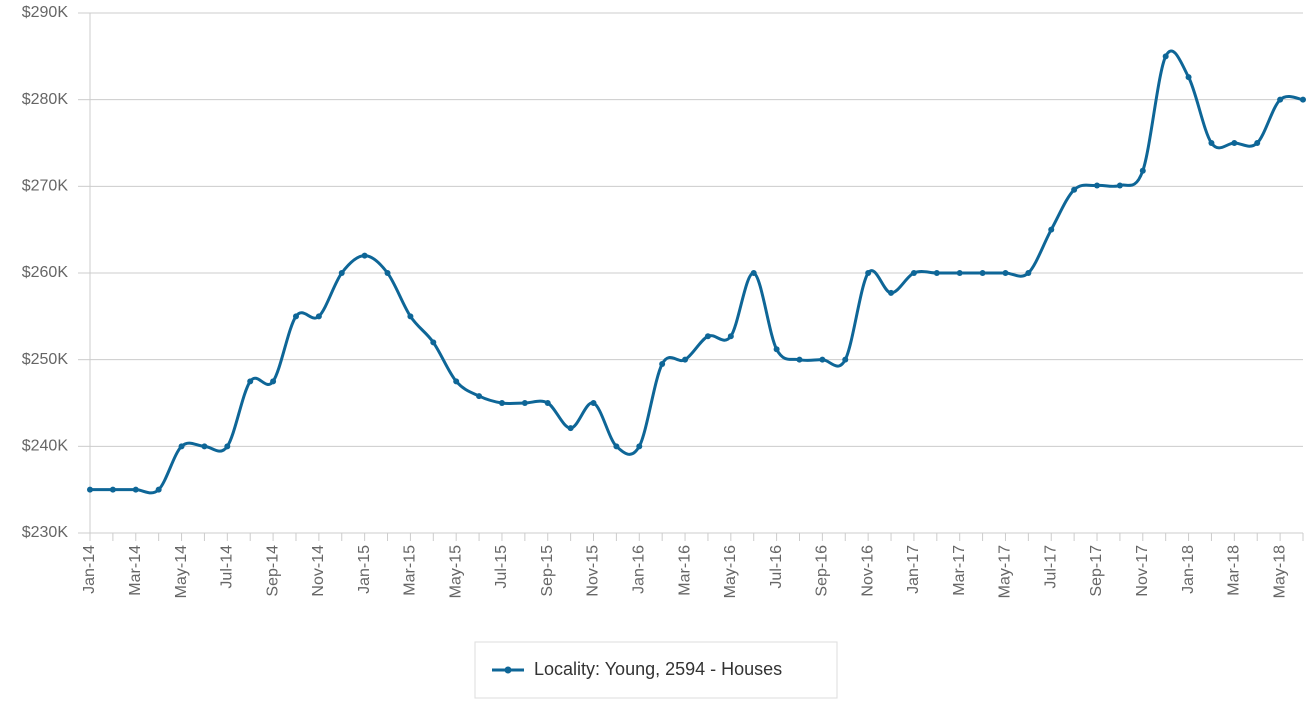  Describe the element at coordinates (45, 359) in the screenshot. I see `y-tick-label: $250K` at that location.